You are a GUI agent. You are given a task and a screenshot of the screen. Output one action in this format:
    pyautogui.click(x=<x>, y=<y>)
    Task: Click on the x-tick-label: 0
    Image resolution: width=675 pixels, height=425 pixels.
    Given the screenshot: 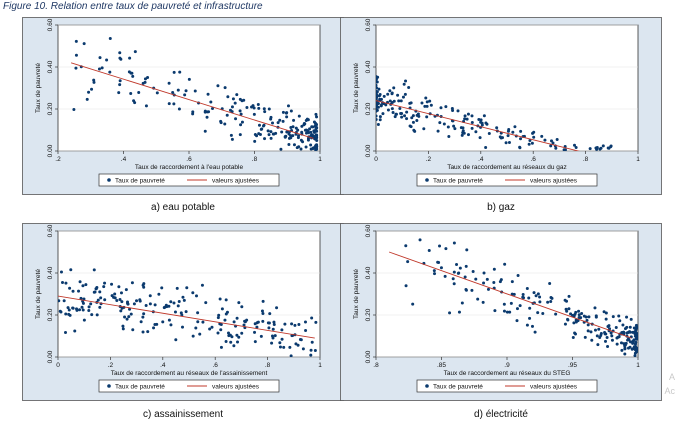 What is the action you would take?
    pyautogui.click(x=58, y=365)
    